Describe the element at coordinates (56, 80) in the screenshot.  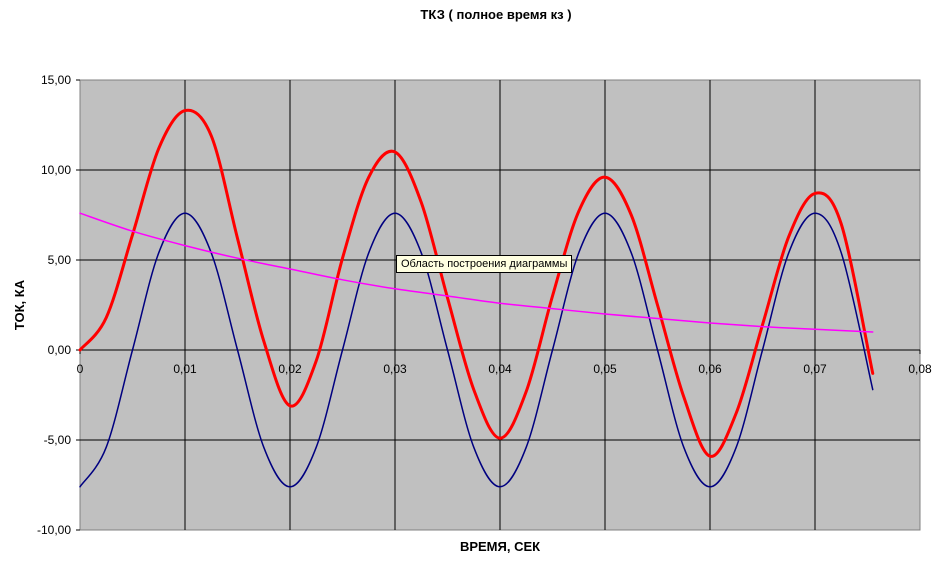
I see `y-tick-label: 15,00` at that location.